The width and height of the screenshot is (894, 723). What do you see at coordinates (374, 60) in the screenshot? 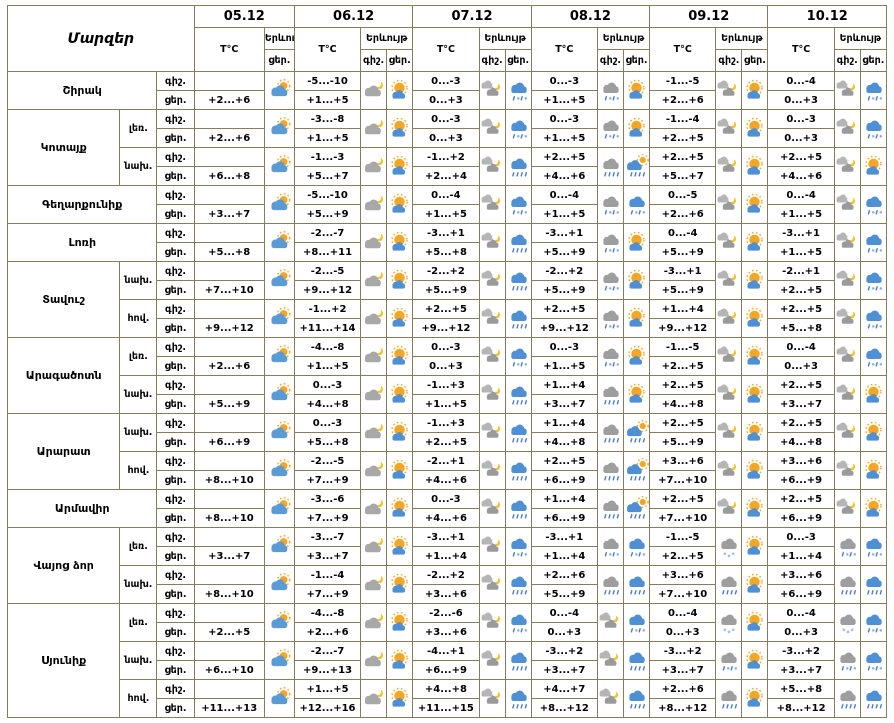
I see `night-subheader: գիշ.` at bounding box center [374, 60].